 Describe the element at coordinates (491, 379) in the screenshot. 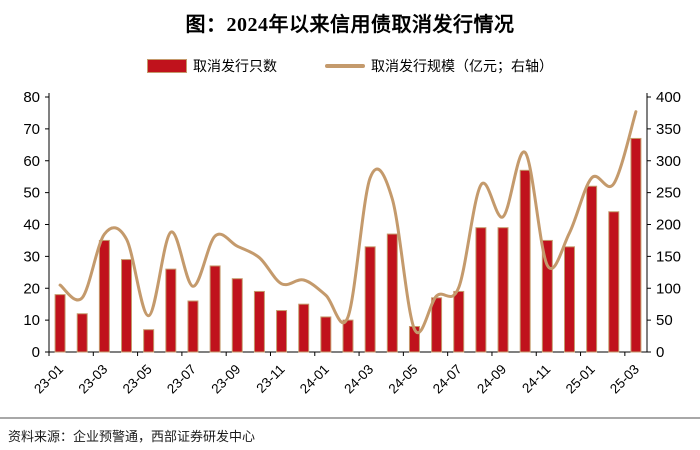

I see `x-axis-label: 24-09` at that location.